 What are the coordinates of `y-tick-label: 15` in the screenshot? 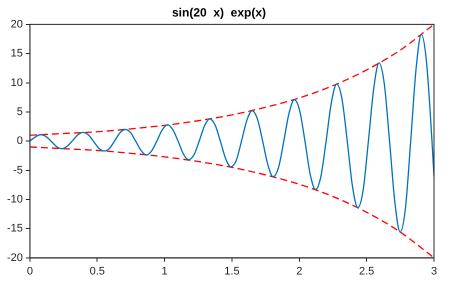 It's located at (16, 54).